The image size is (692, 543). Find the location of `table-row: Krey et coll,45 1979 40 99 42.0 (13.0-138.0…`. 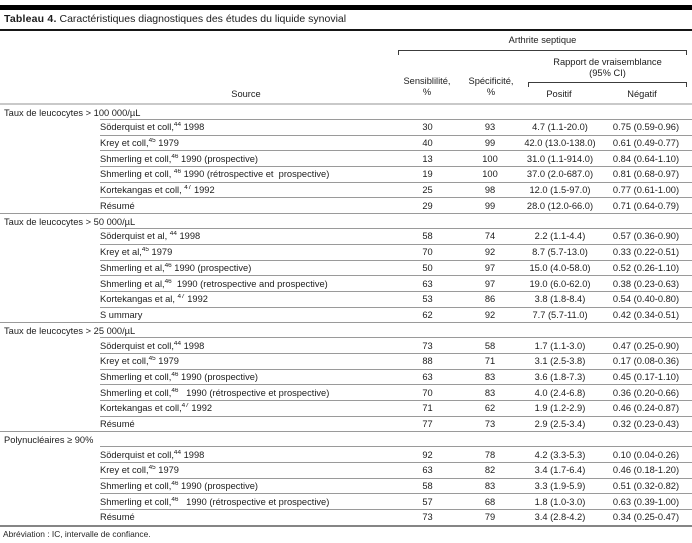

table-row: Krey et coll,45 1979 40 99 42.0 (13.0-138.0… is located at coordinates (396, 142).